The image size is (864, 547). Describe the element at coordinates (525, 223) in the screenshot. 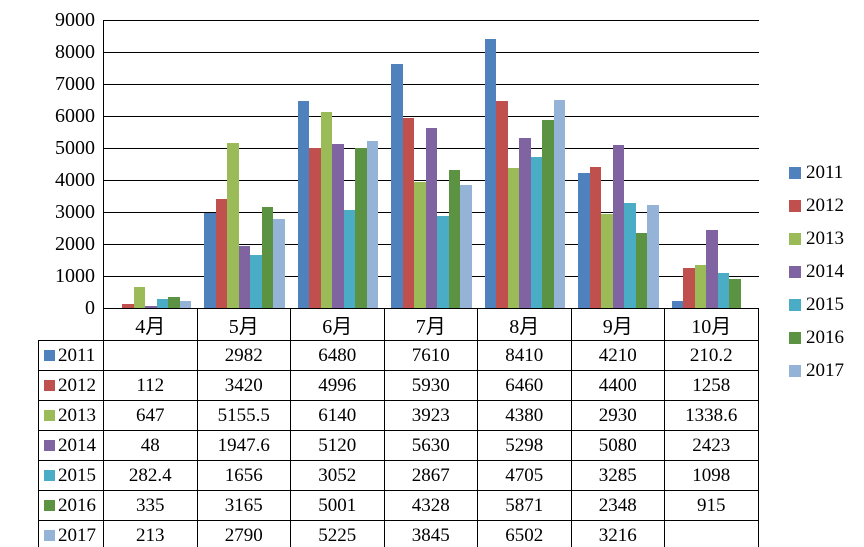

I see `bar-2014-8月` at that location.